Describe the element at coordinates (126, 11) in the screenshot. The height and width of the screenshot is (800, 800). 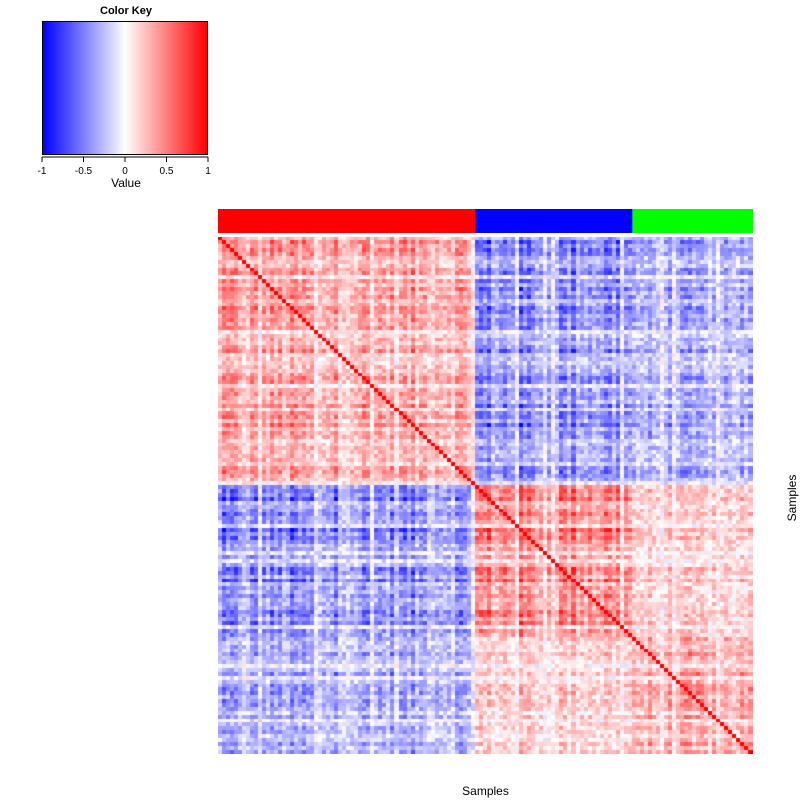
I see `color-key-title: Color Key` at that location.